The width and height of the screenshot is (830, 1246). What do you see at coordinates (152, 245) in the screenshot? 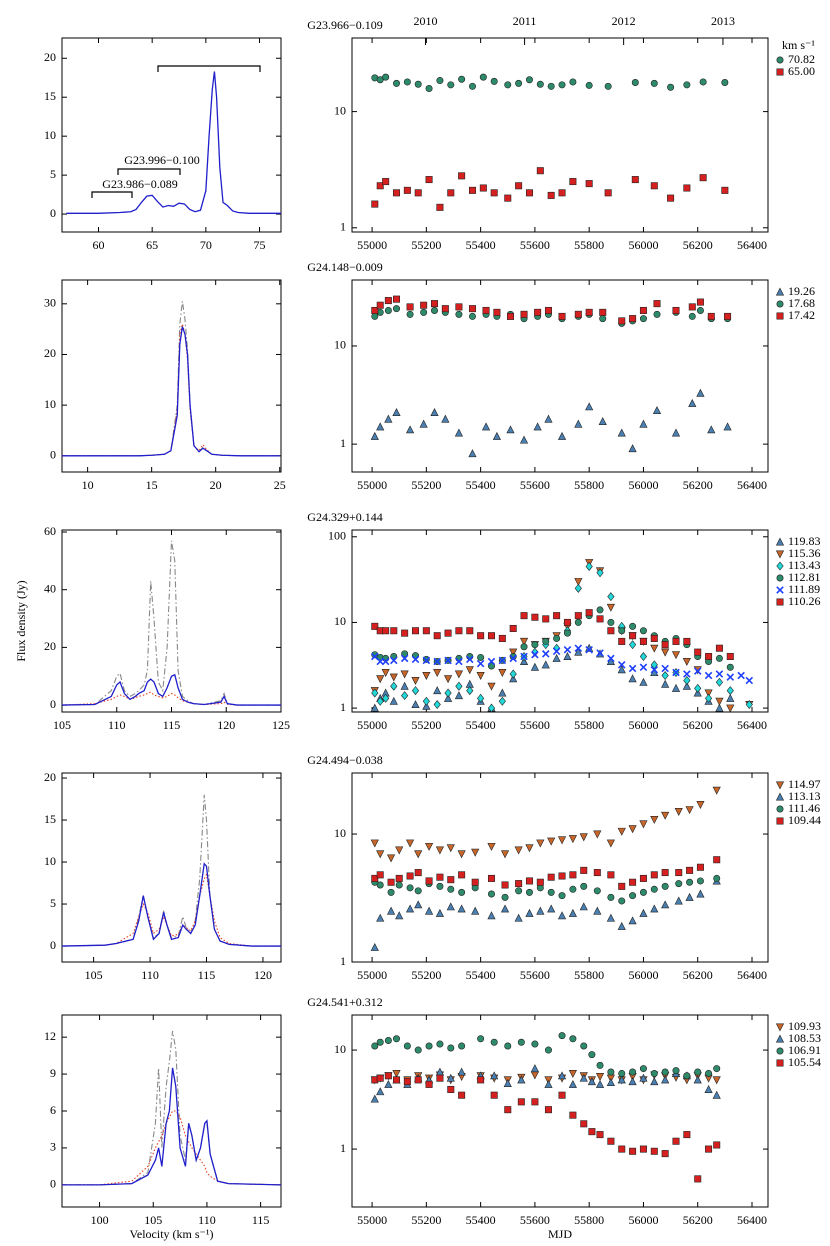
I see `x-tick-label: 65` at bounding box center [152, 245].